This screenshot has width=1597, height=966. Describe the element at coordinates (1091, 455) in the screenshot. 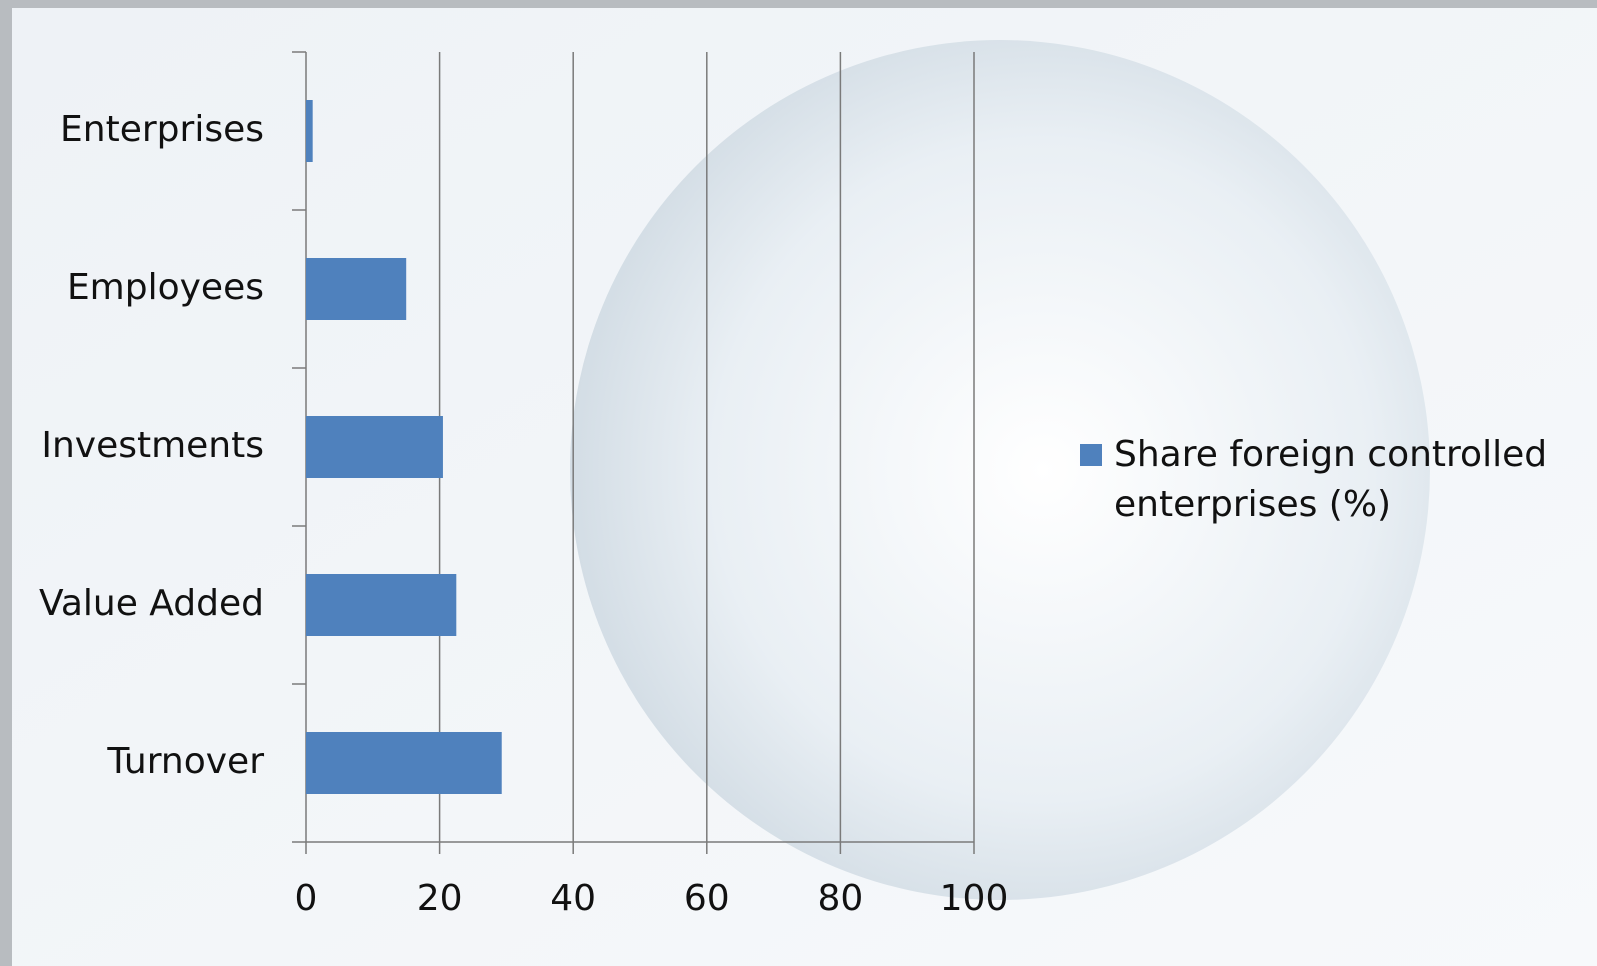

I see `legend-swatch` at that location.